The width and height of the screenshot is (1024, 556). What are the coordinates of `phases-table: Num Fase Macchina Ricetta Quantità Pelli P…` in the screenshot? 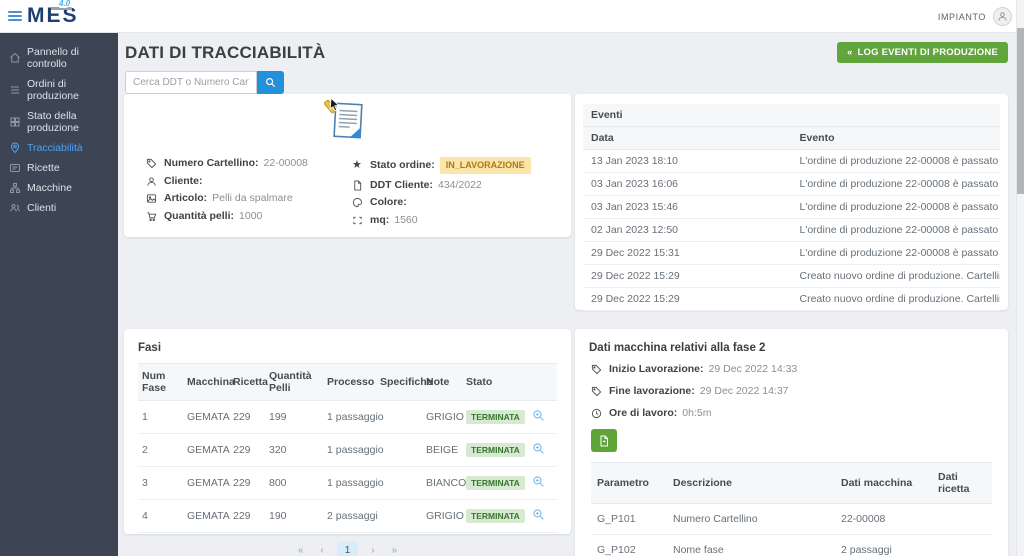 It's located at (347, 448).